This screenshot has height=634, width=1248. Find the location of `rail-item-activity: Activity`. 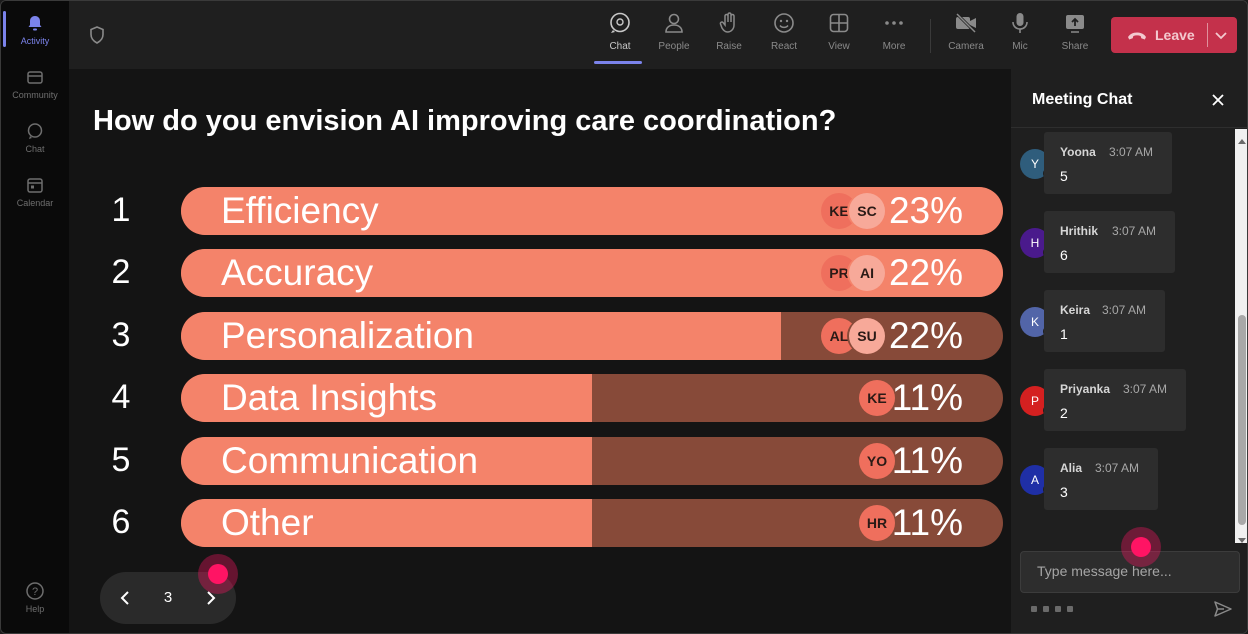

rail-item-activity: Activity is located at coordinates (35, 29).